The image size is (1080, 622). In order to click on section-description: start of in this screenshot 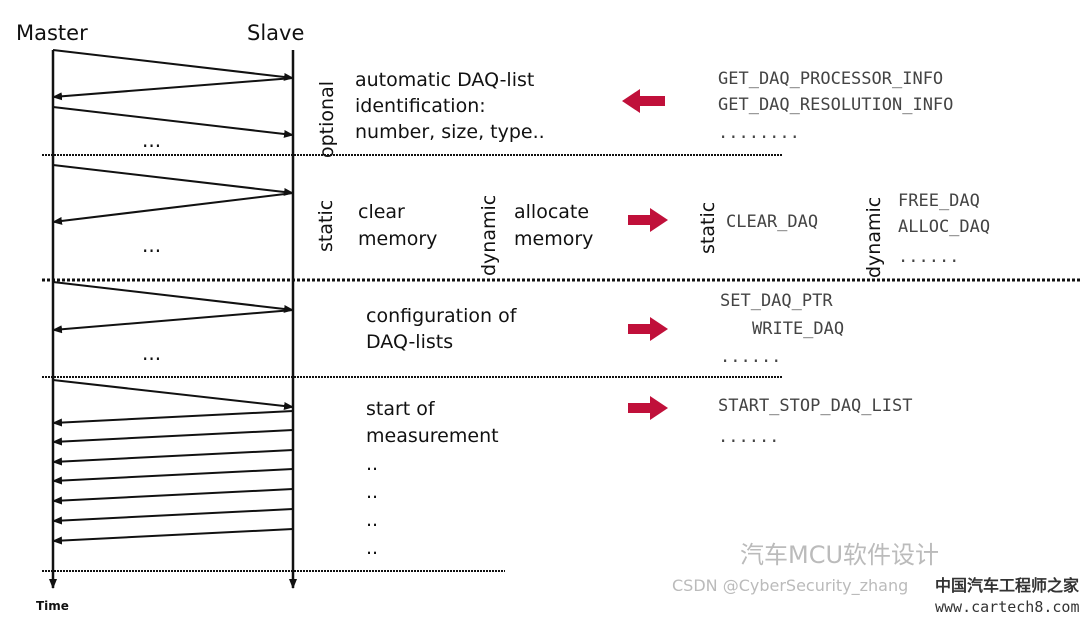, I will do `click(401, 409)`.